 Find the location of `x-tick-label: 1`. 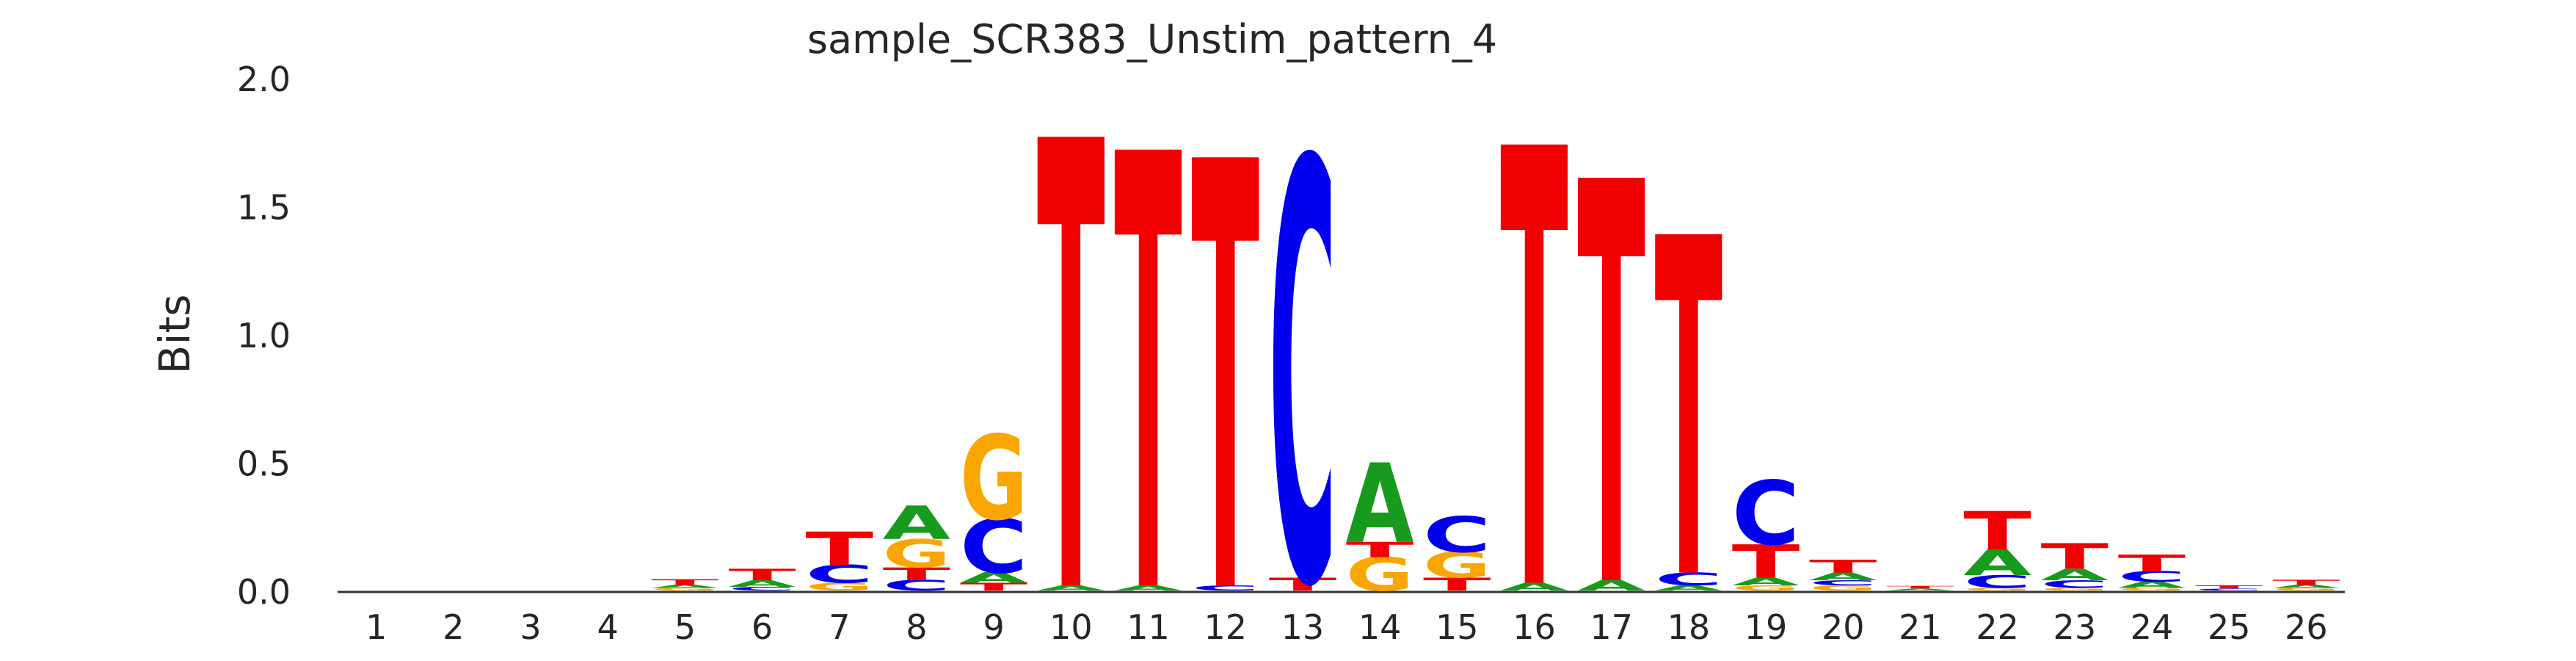

x-tick-label: 1 is located at coordinates (376, 627).